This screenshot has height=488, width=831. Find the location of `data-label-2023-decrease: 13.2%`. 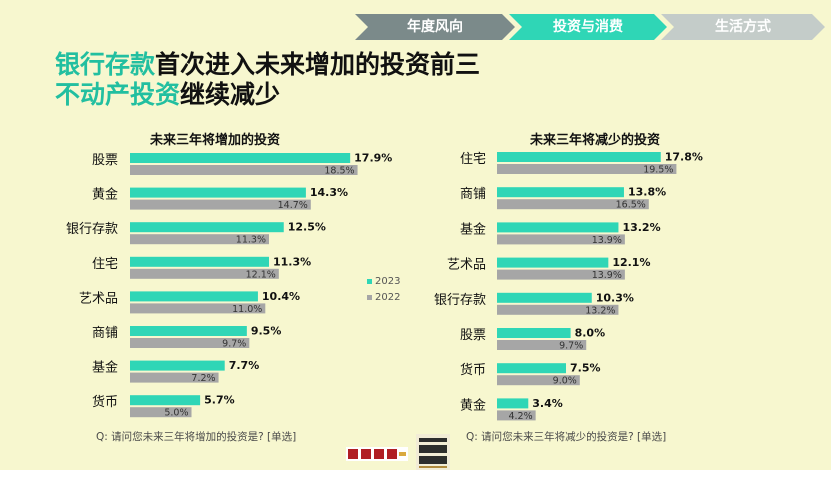

data-label-2023-decrease: 13.2% is located at coordinates (641, 227).